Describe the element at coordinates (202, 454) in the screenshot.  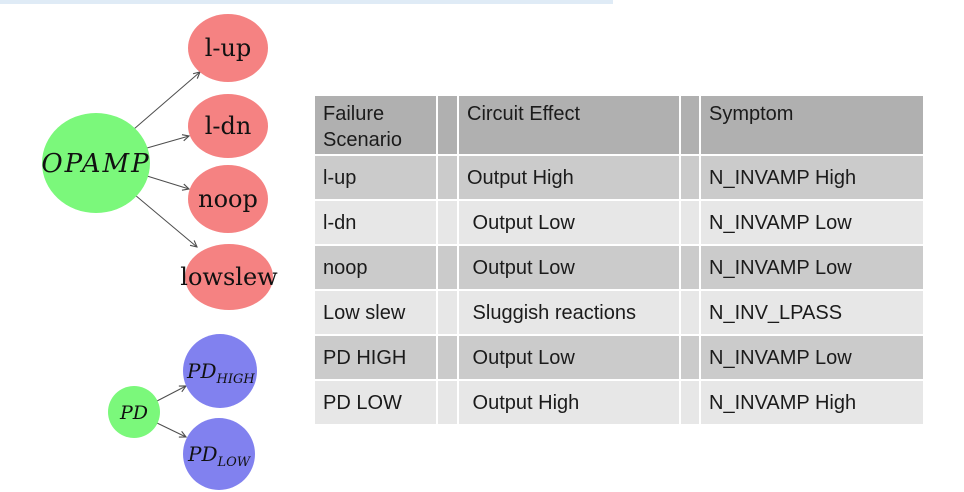
I see `pdlow-label-base: PD` at that location.